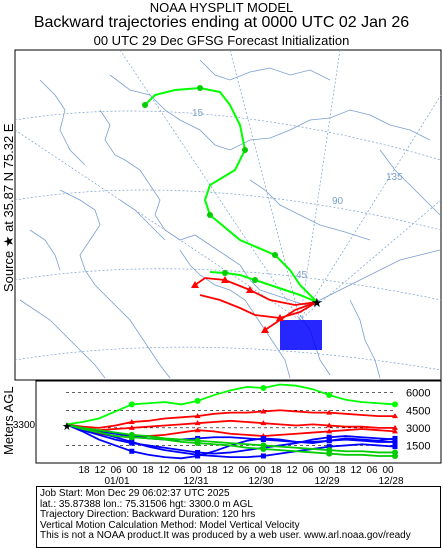  What do you see at coordinates (418, 446) in the screenshot?
I see `height-tick-label: 1500` at bounding box center [418, 446].